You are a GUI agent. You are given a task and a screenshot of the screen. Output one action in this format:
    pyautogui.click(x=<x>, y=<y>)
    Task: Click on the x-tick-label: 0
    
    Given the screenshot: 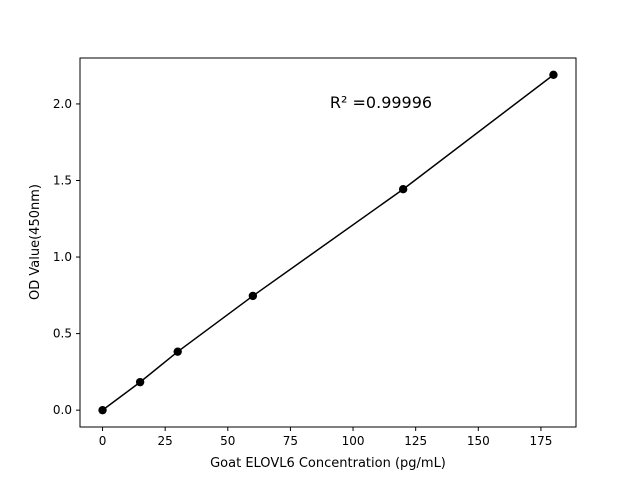 What is the action you would take?
    pyautogui.click(x=103, y=441)
    